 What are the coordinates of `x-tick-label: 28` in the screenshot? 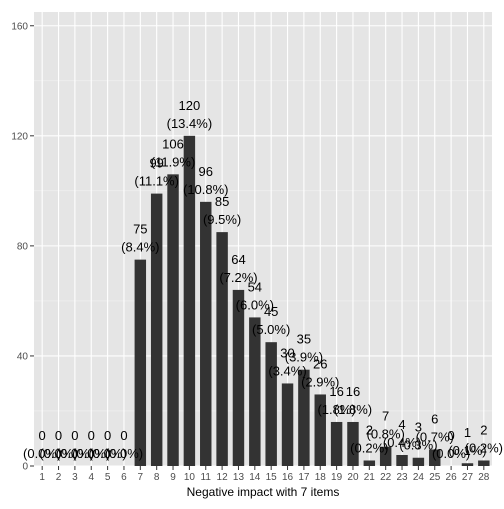 It's located at (484, 477).